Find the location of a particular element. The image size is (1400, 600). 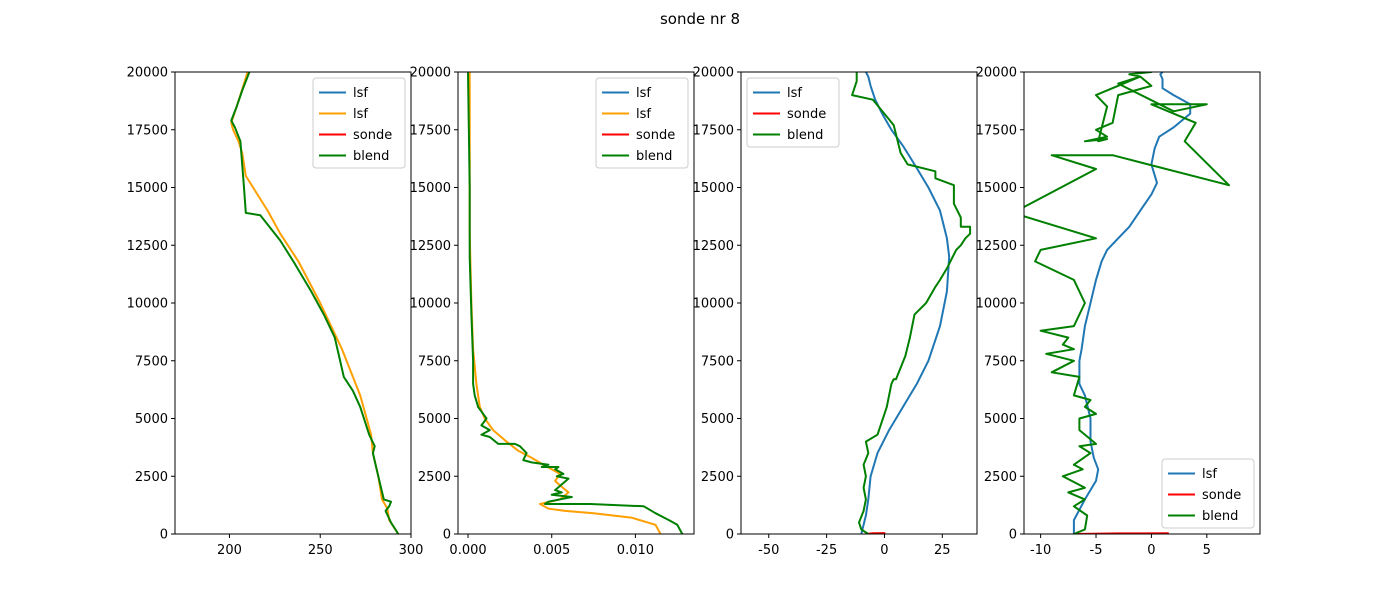

x-tick-label: 0.010 is located at coordinates (635, 550).